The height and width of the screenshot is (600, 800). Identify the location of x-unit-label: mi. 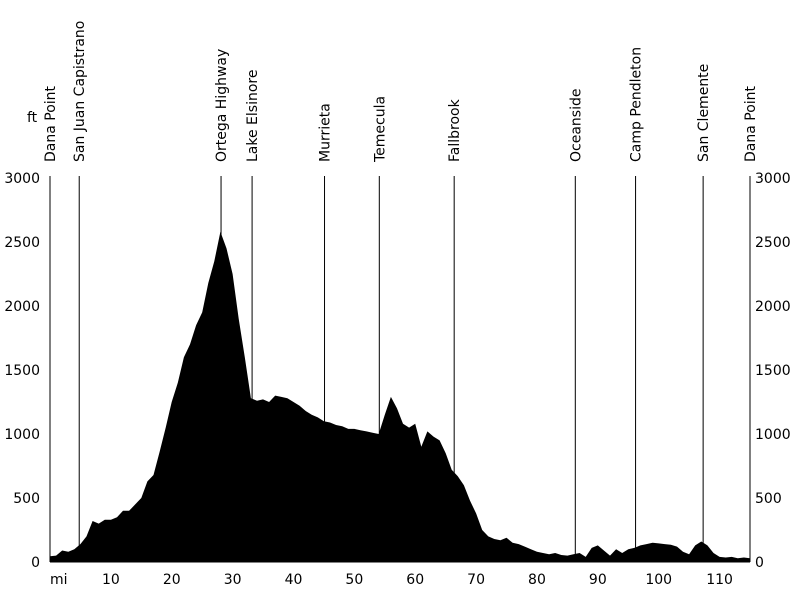
(59, 580).